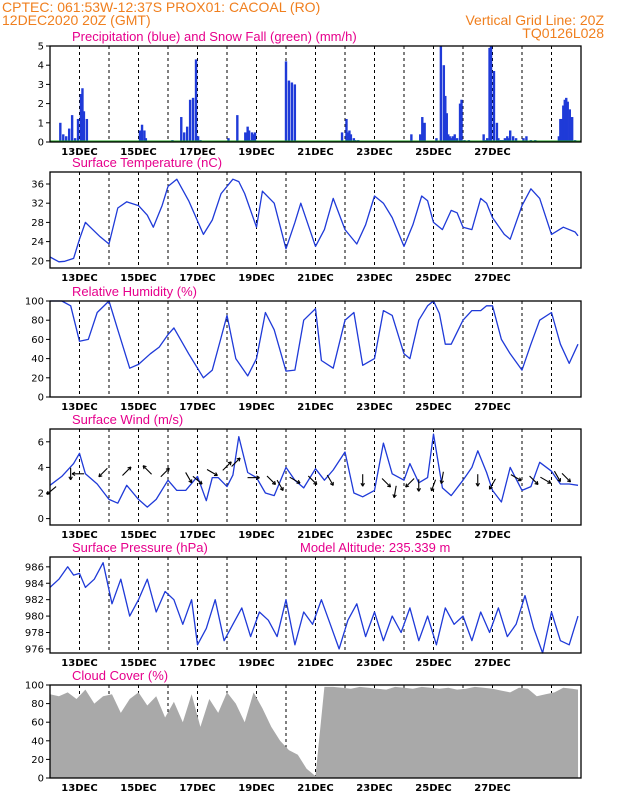 The height and width of the screenshot is (800, 618). I want to click on y-tick-label: 36, so click(37, 185).